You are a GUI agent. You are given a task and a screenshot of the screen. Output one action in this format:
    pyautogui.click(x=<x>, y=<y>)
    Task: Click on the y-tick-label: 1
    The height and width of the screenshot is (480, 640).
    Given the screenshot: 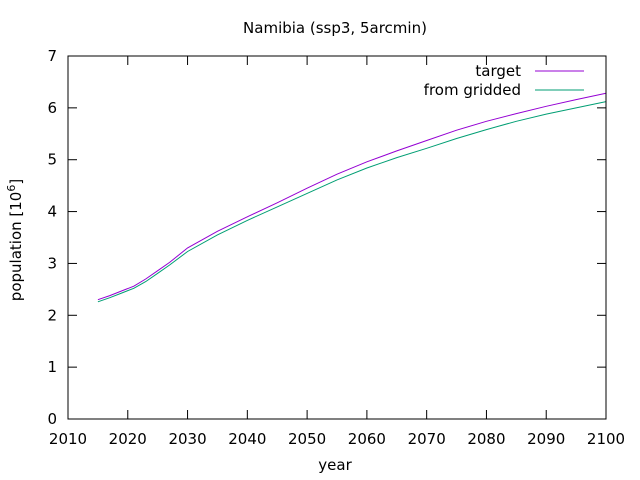 What is the action you would take?
    pyautogui.click(x=52, y=367)
    